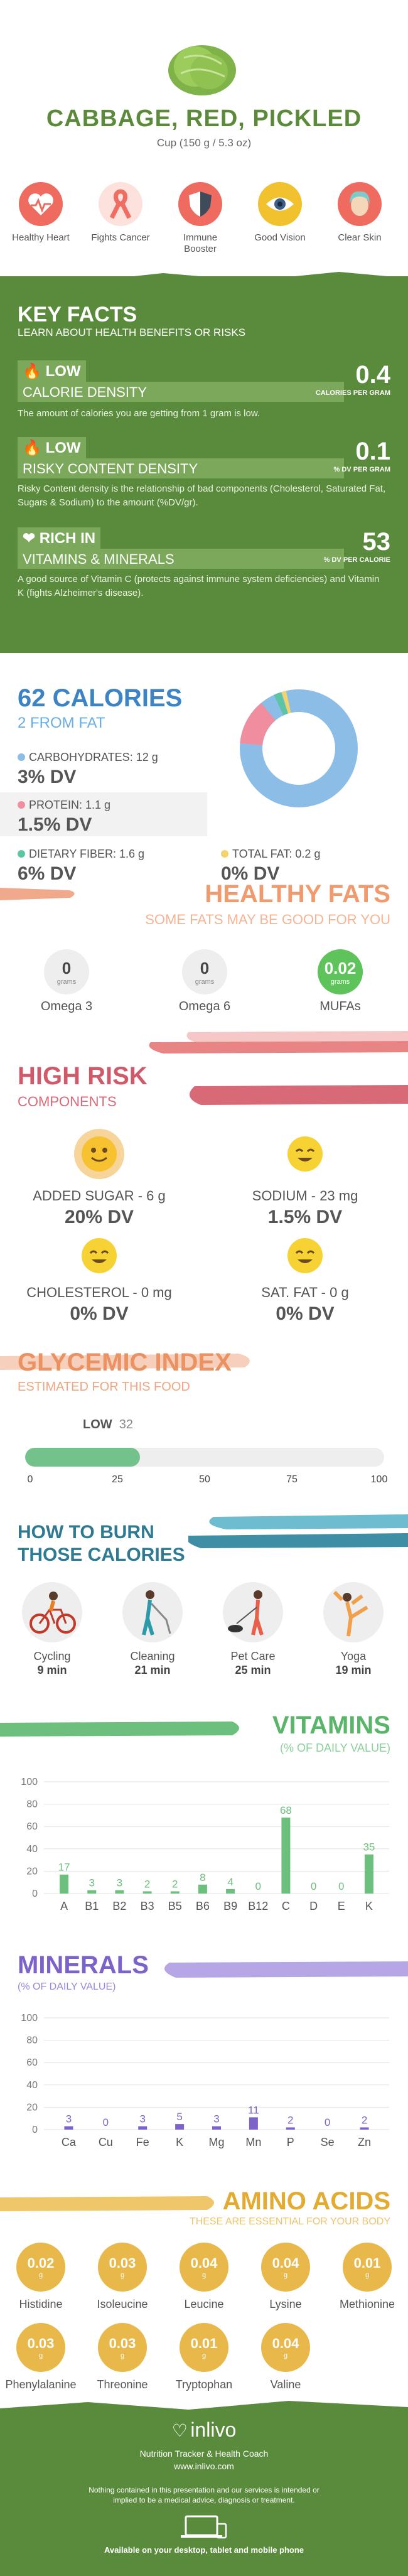  I want to click on amino-label: Phenylalanine, so click(41, 2384).